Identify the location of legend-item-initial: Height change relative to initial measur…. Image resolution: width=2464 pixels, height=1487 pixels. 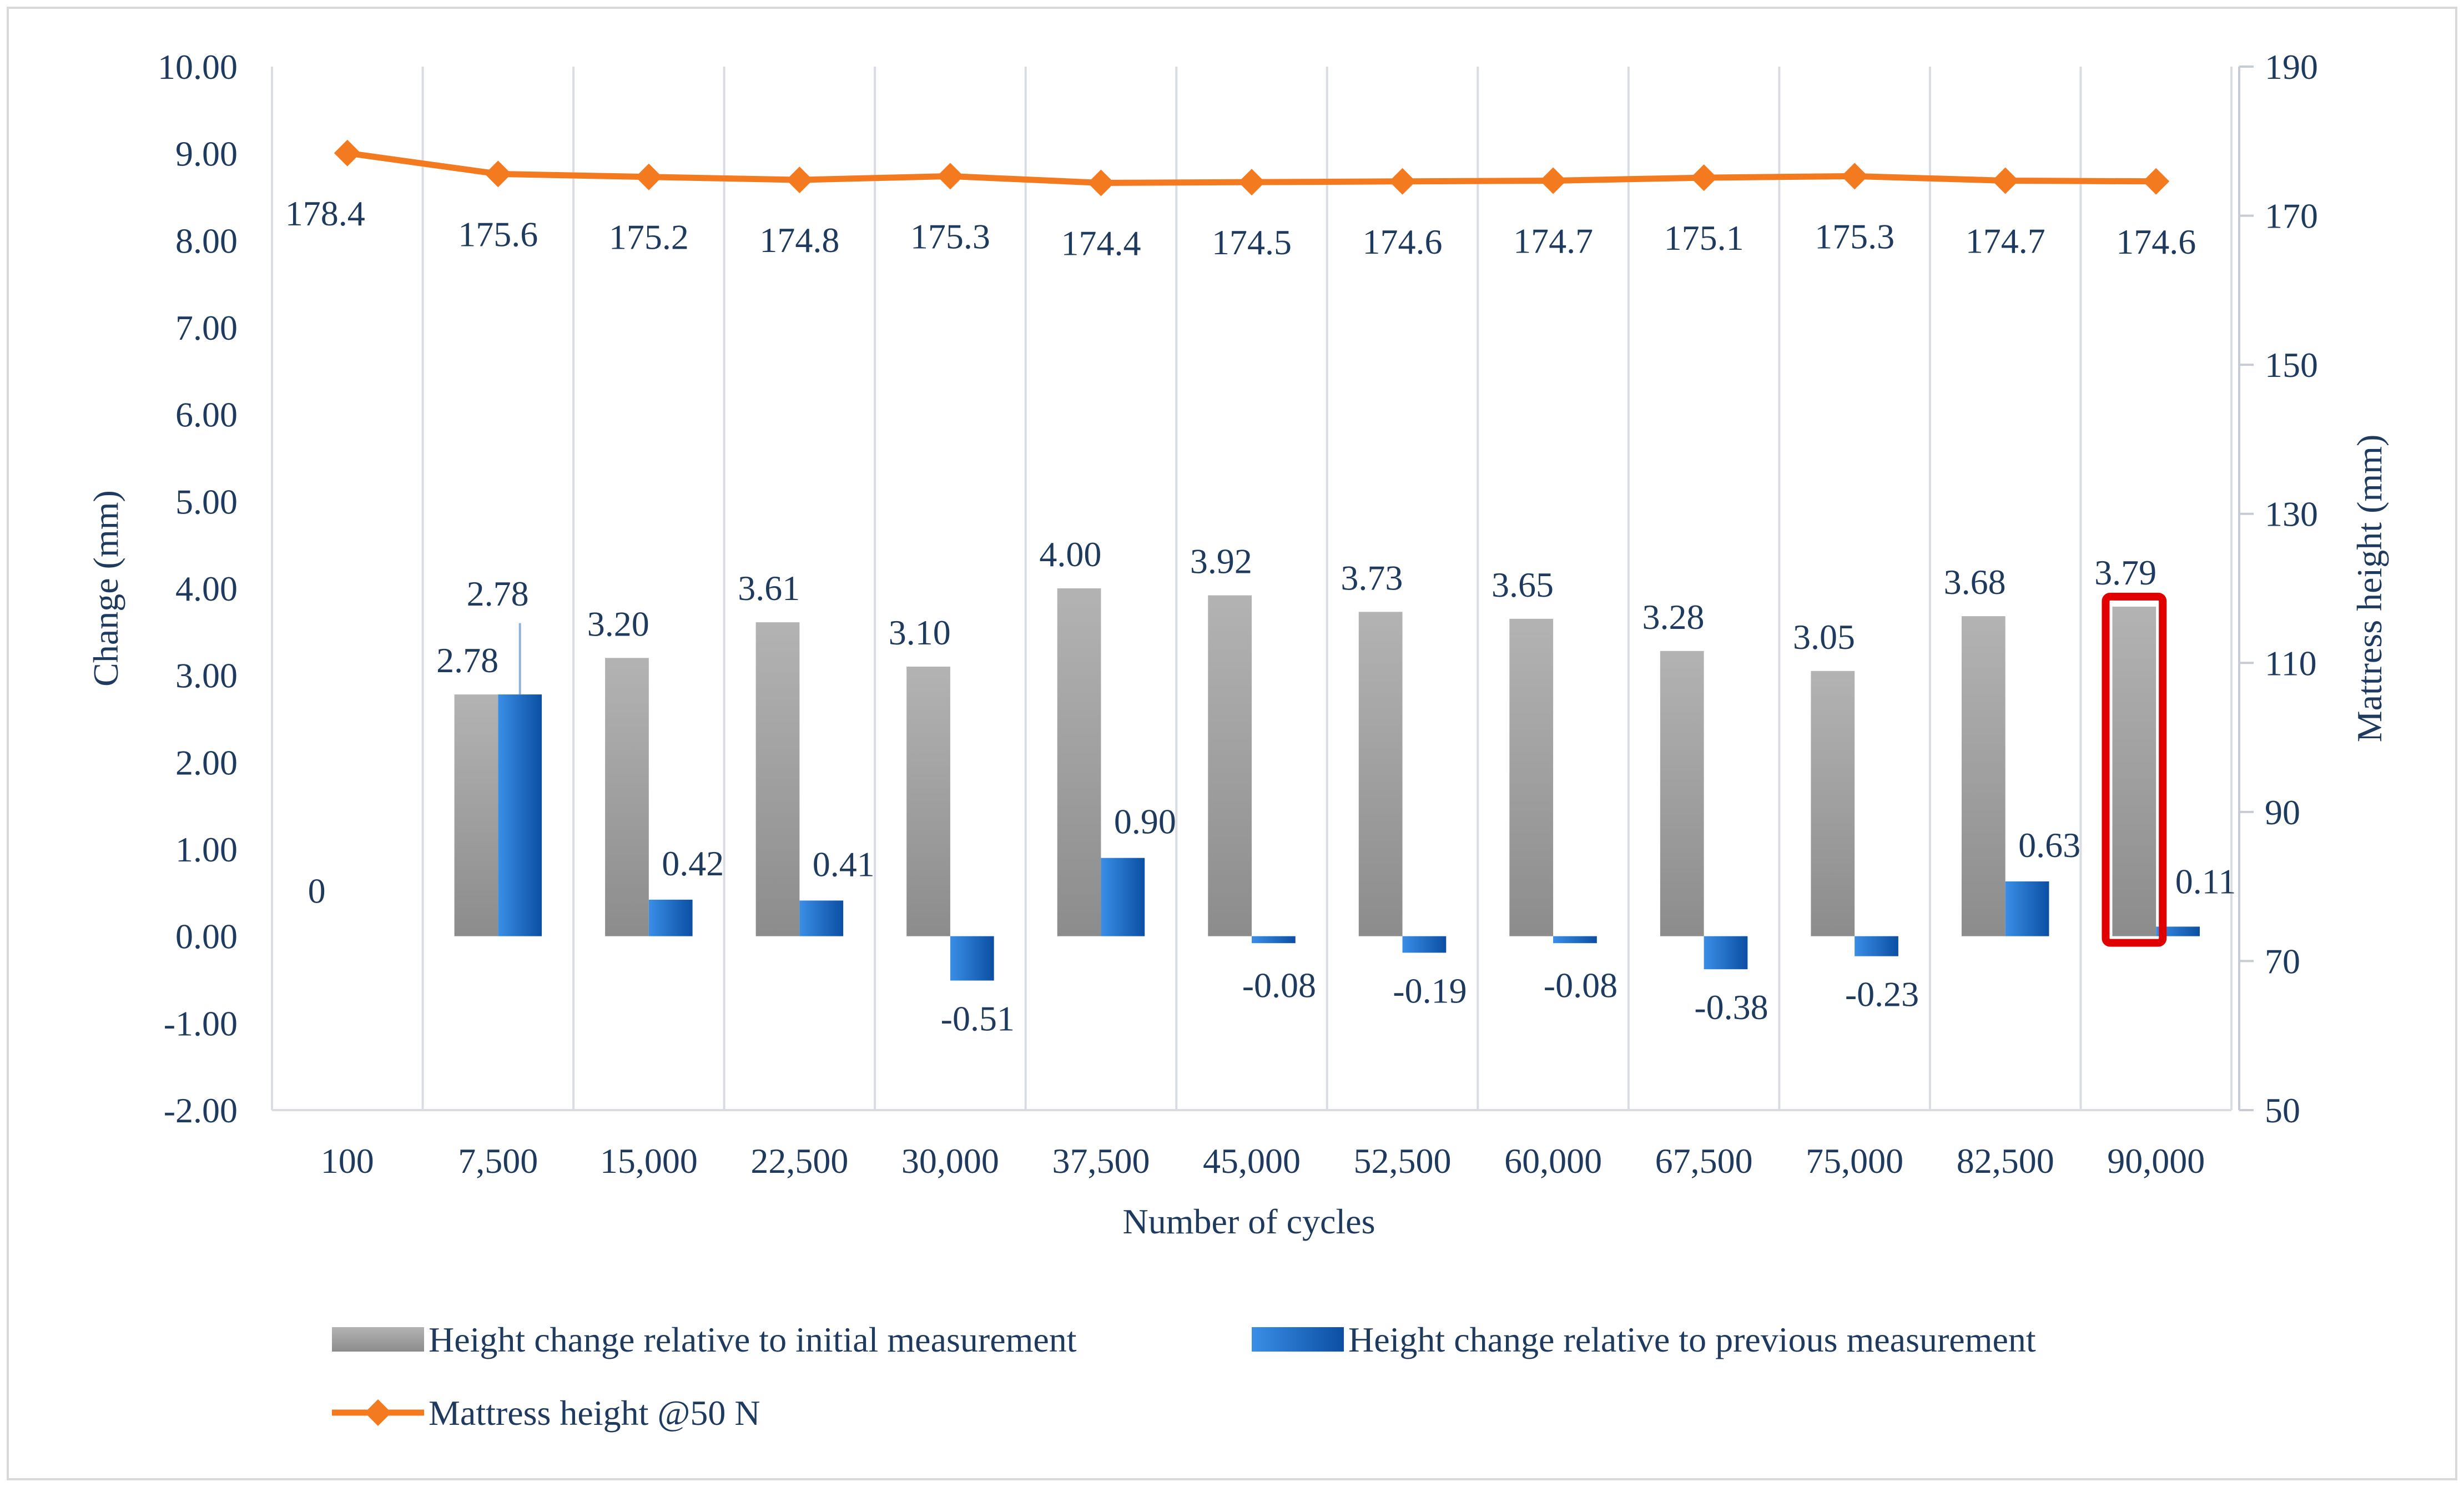
(704, 1339).